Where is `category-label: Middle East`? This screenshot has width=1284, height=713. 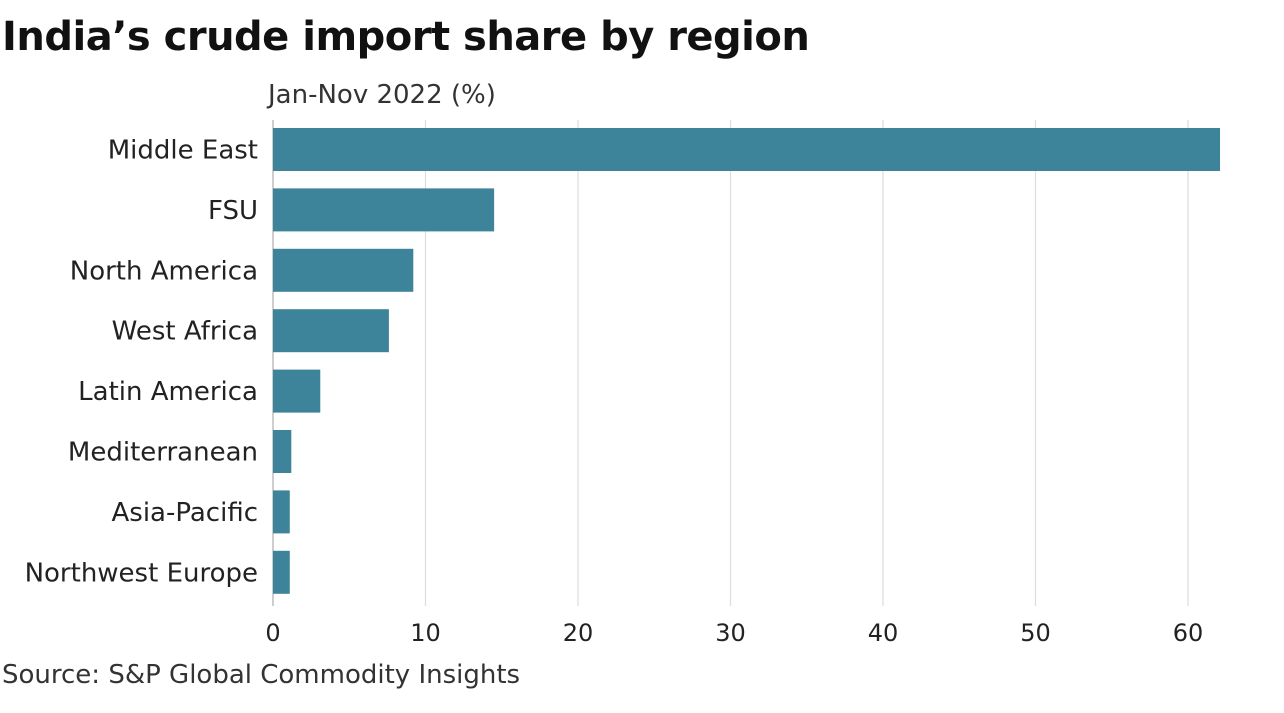 category-label: Middle East is located at coordinates (183, 151).